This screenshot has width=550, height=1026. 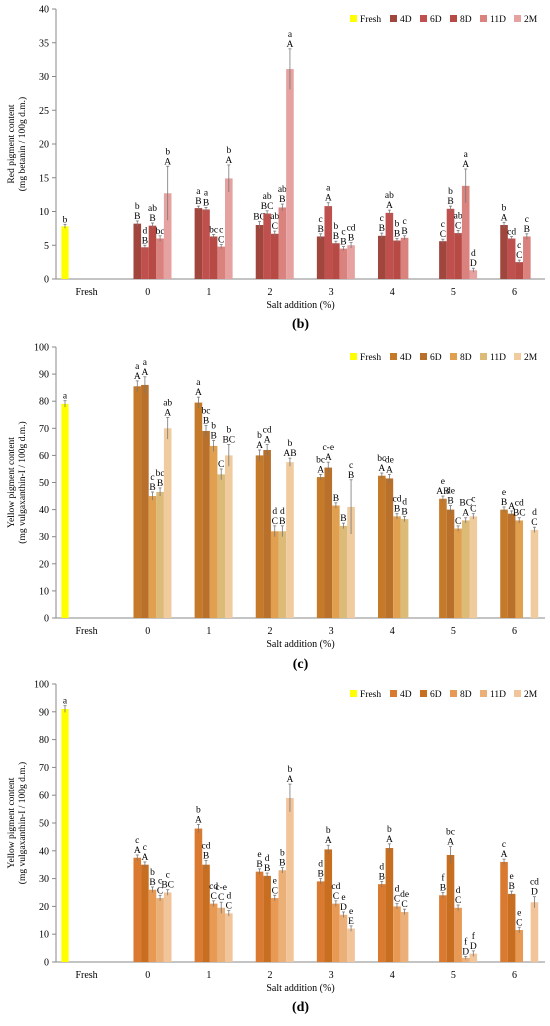 What do you see at coordinates (443, 878) in the screenshot?
I see `significance-label: f` at bounding box center [443, 878].